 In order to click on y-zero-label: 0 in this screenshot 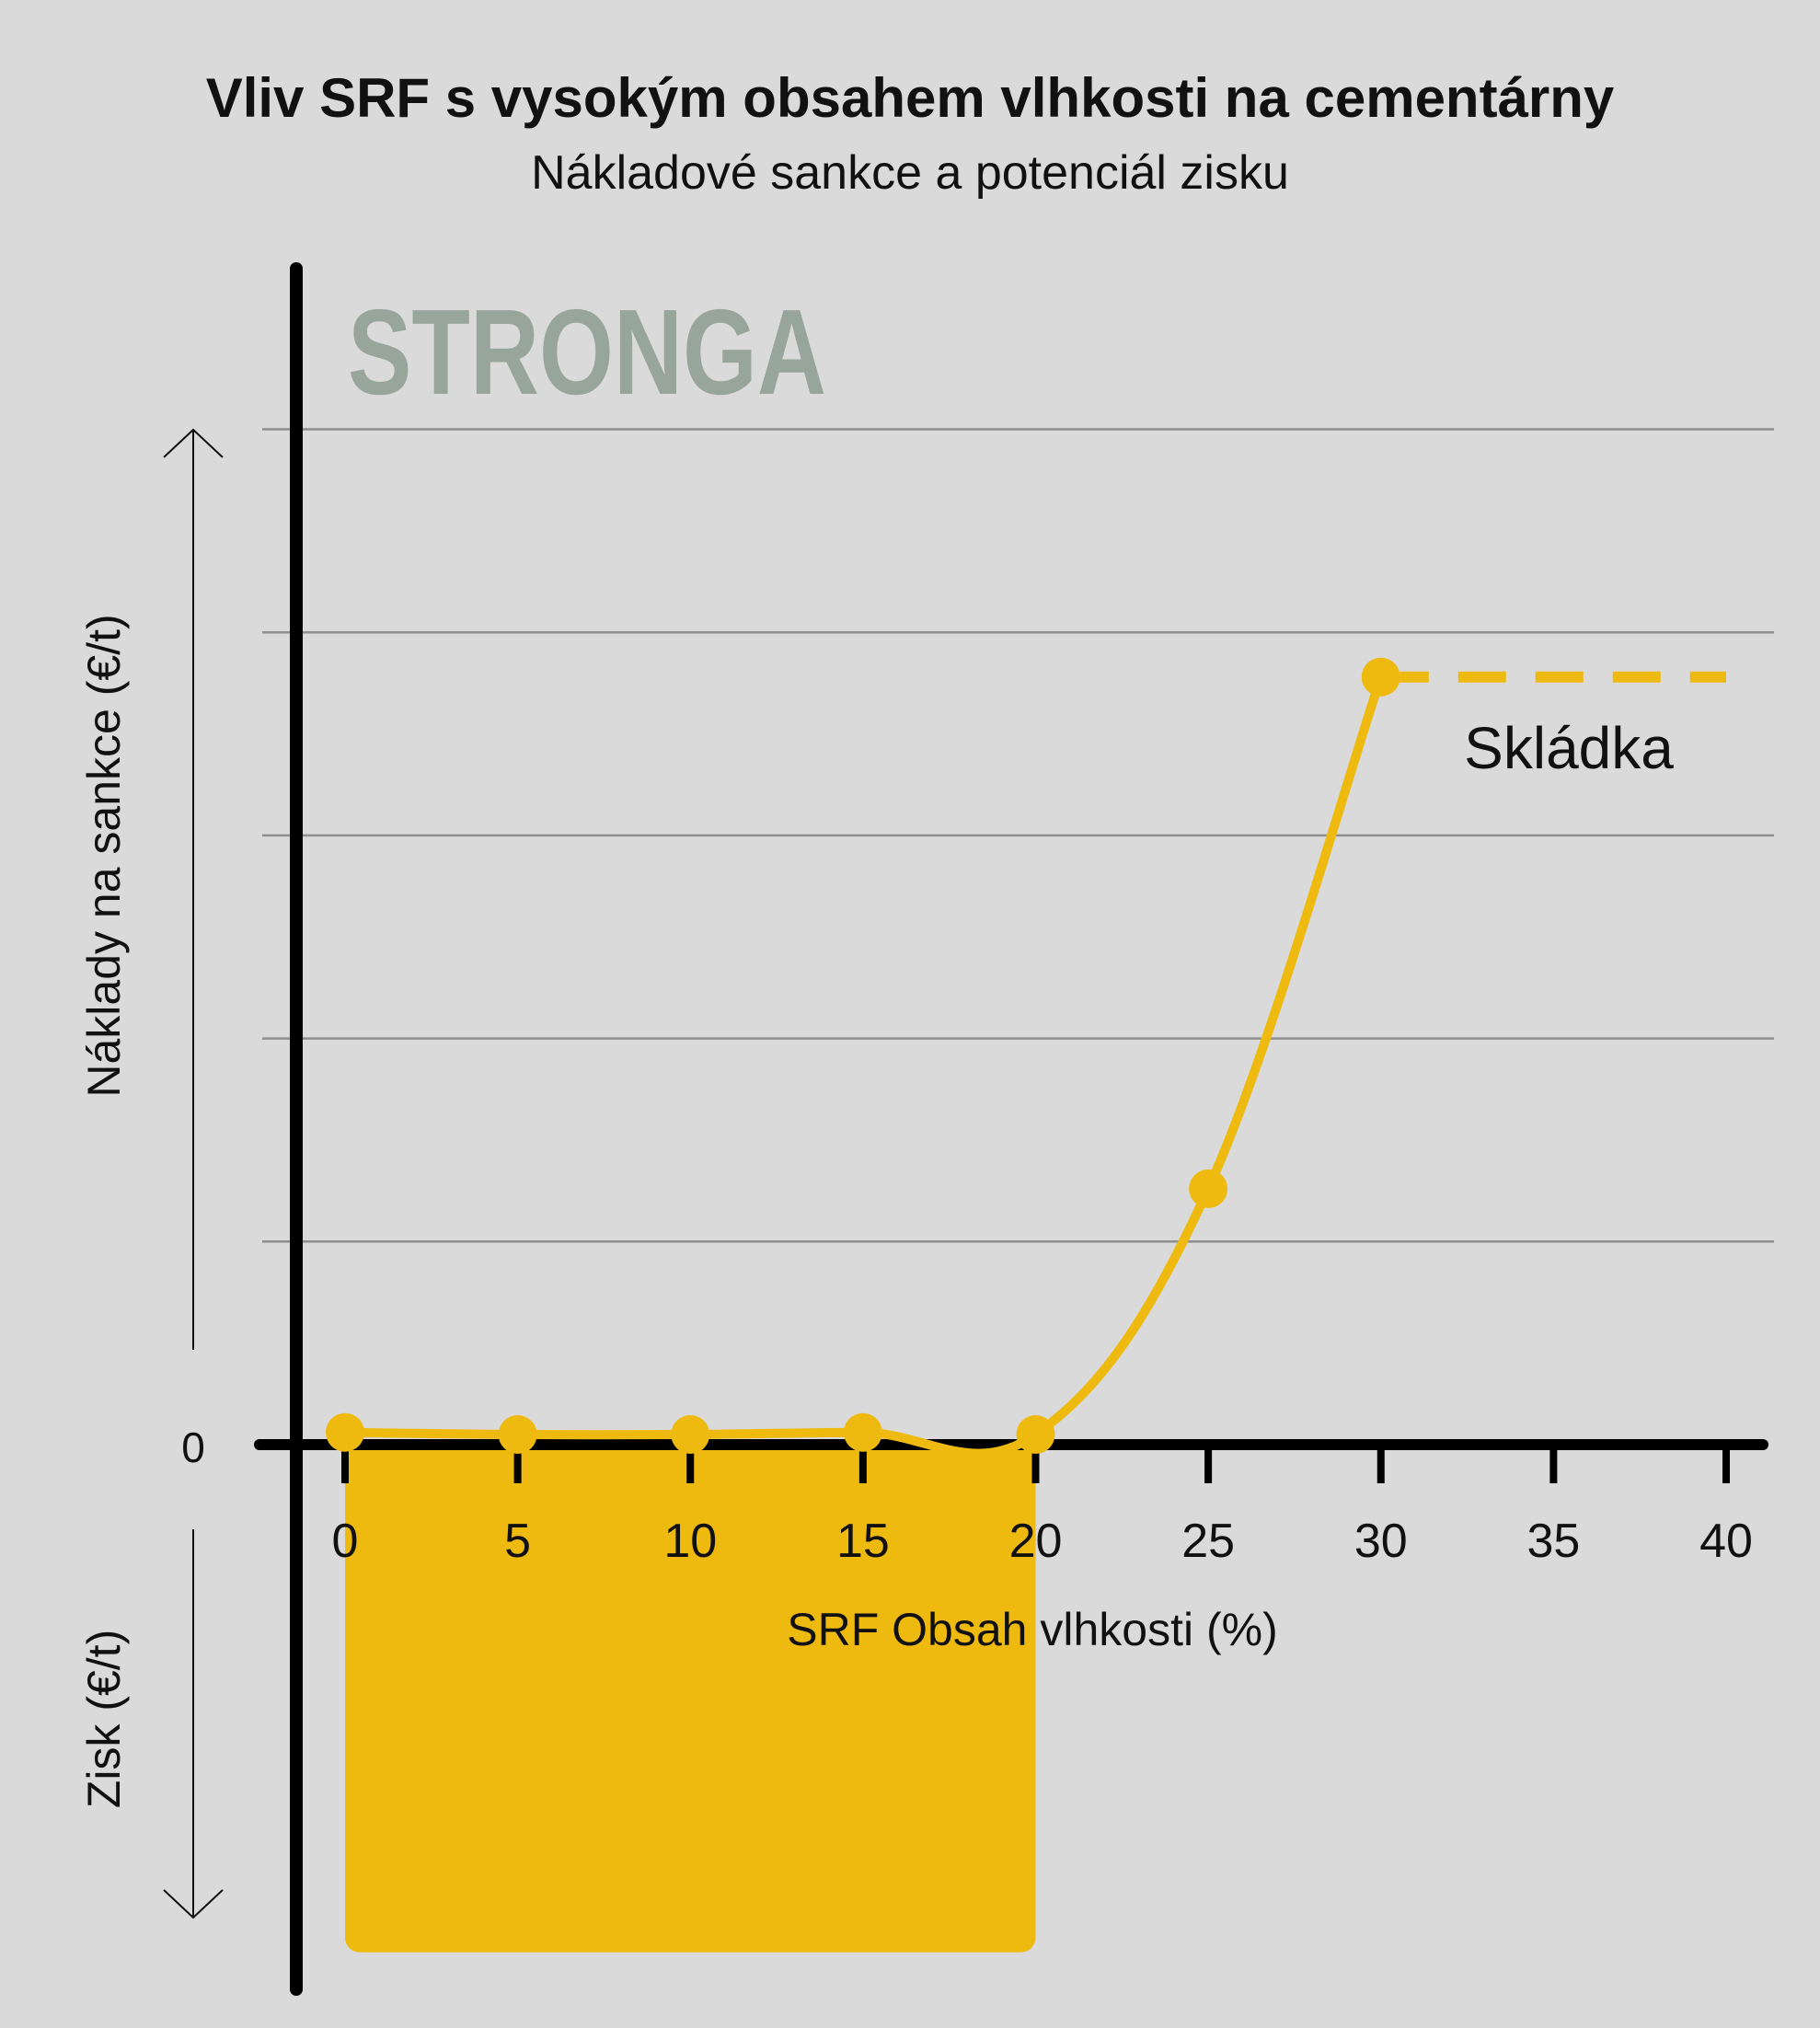, I will do `click(193, 1447)`.